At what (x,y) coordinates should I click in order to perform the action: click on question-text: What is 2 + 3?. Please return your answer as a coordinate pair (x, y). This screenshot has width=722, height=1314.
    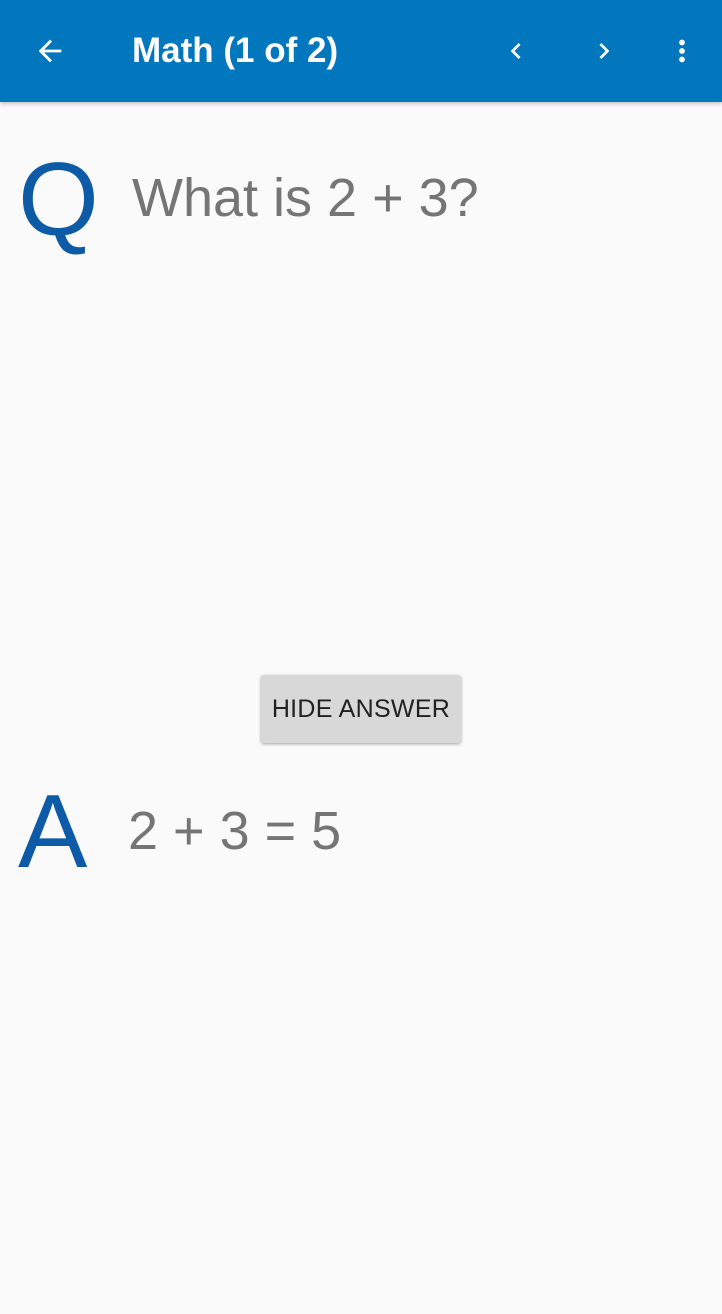
    Looking at the image, I should click on (305, 198).